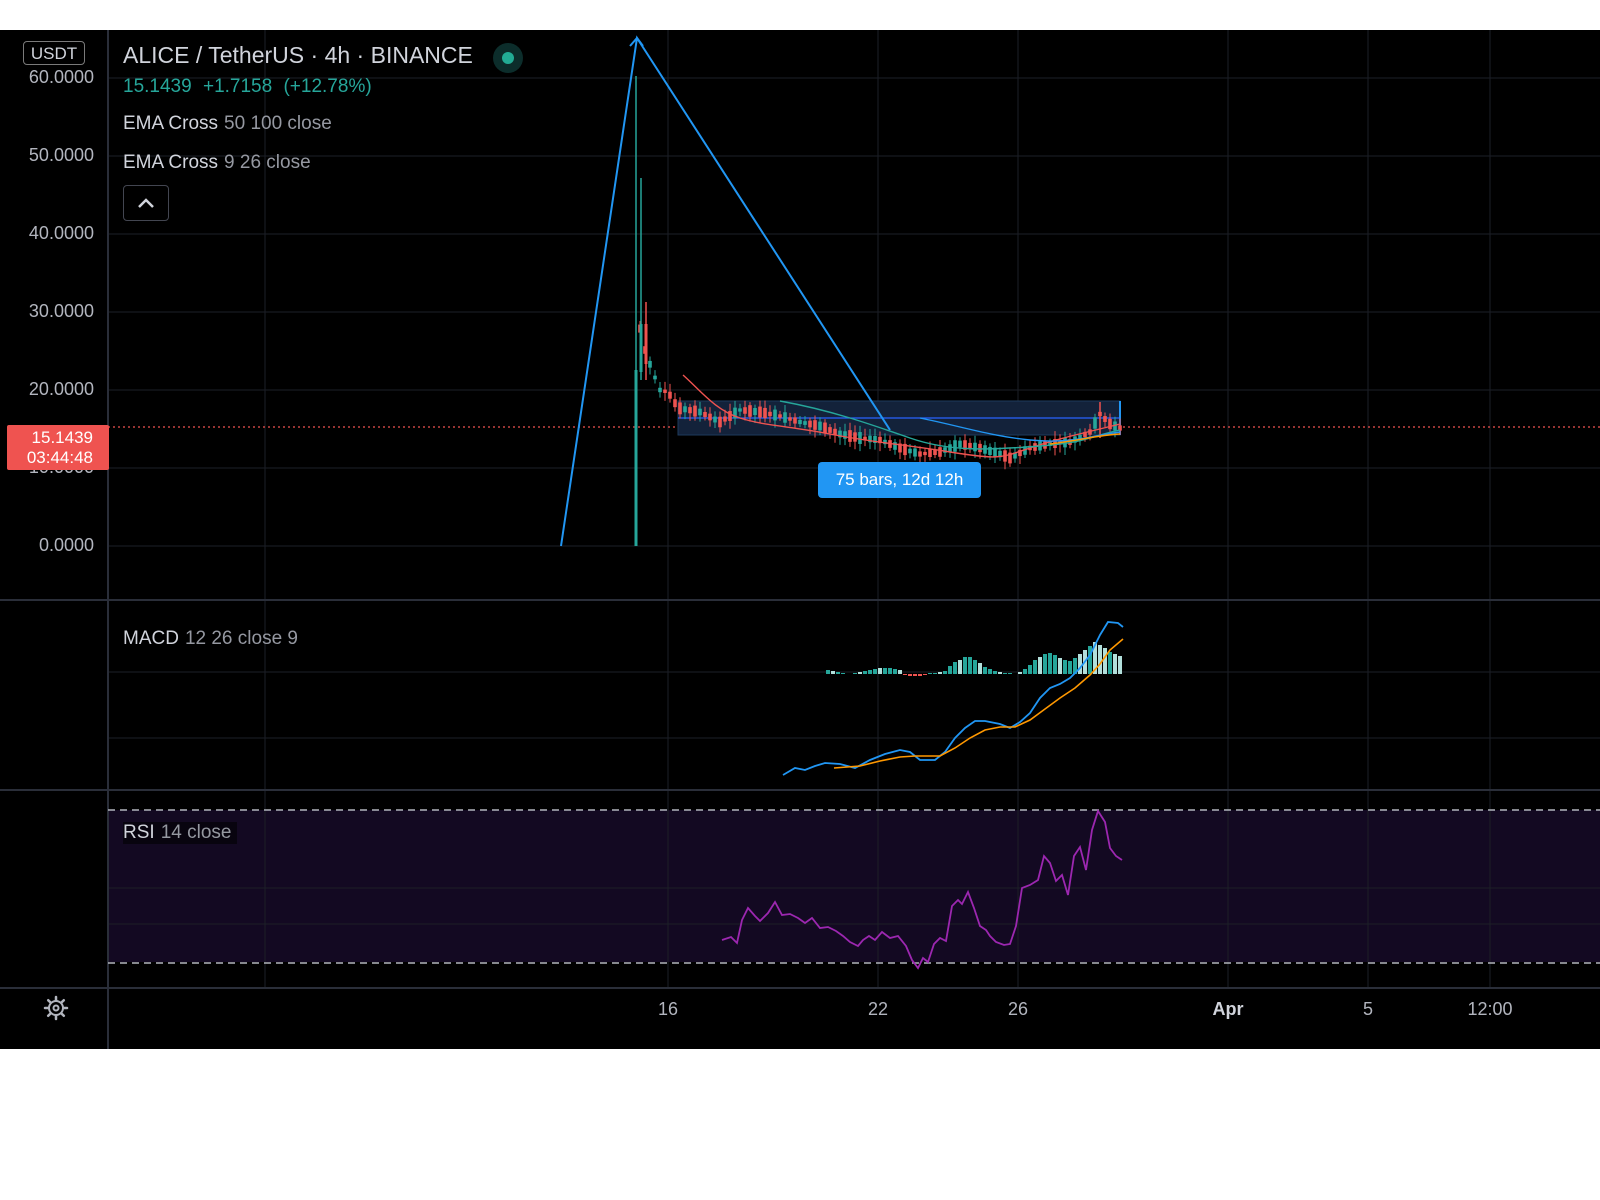 This screenshot has height=1200, width=1600. Describe the element at coordinates (237, 86) in the screenshot. I see `price-change: +1.7158` at that location.